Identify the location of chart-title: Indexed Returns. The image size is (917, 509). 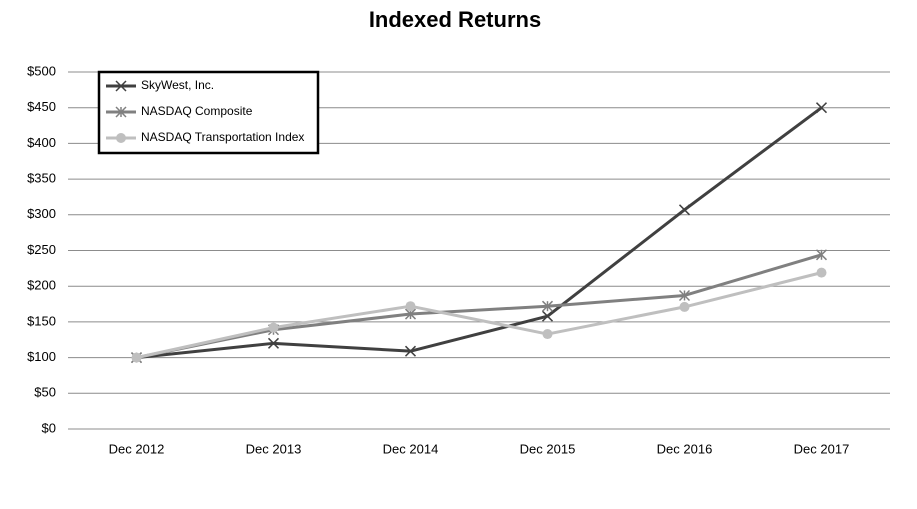
(455, 19).